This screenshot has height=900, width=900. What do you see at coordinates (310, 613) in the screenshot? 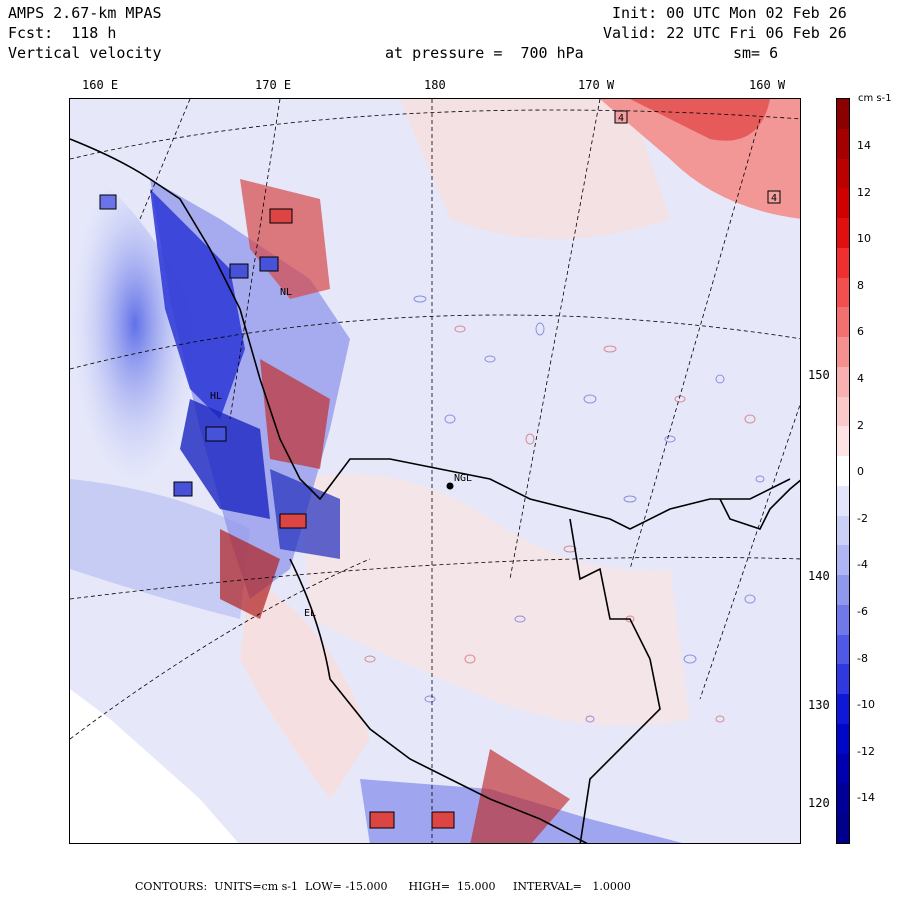
I see `station-label: EL` at bounding box center [310, 613].